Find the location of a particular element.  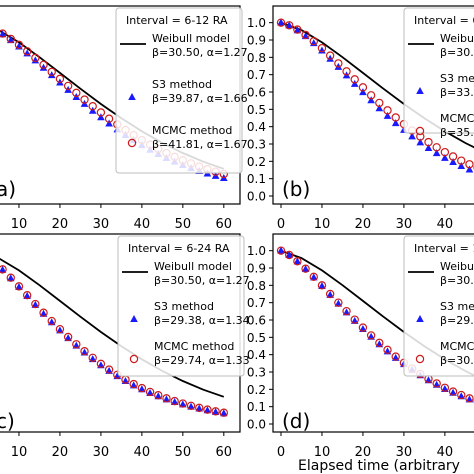

legend-title: Interval = 6-12 RA is located at coordinates (177, 20).